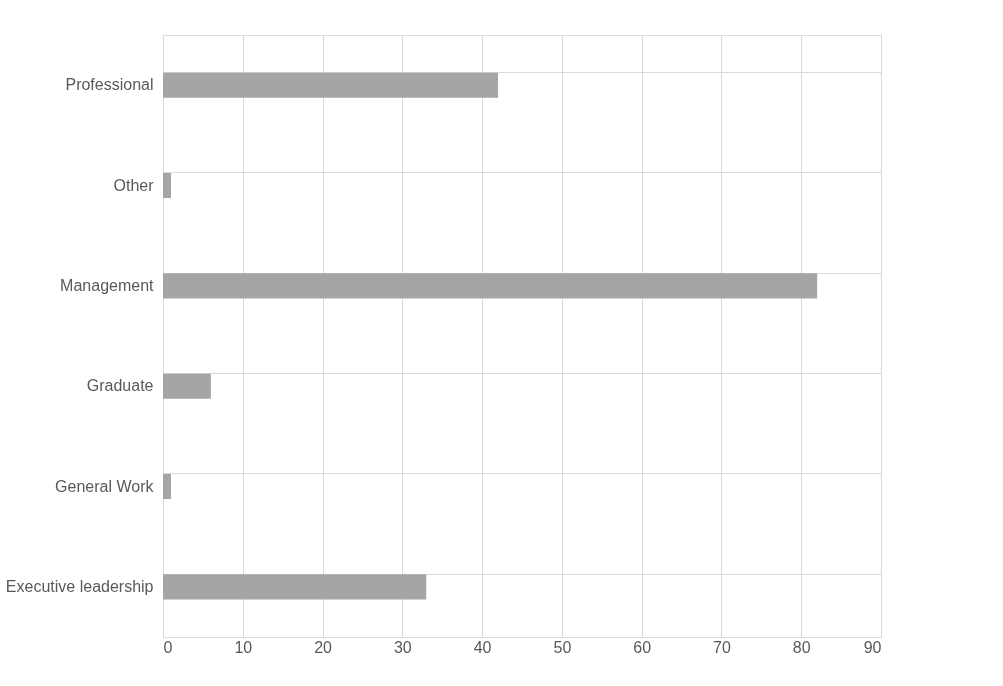 The height and width of the screenshot is (686, 1003). Describe the element at coordinates (642, 647) in the screenshot. I see `x-tick-label: 60` at that location.